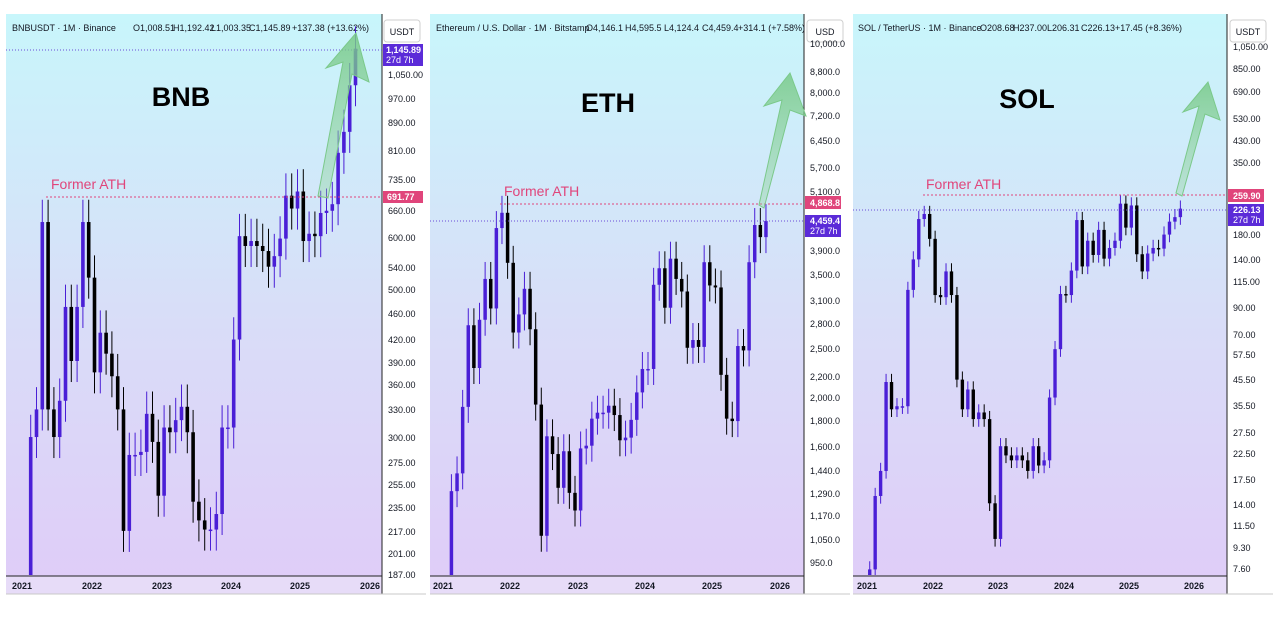 The image size is (1280, 637). I want to click on y-tick: 5,700.0, so click(825, 168).